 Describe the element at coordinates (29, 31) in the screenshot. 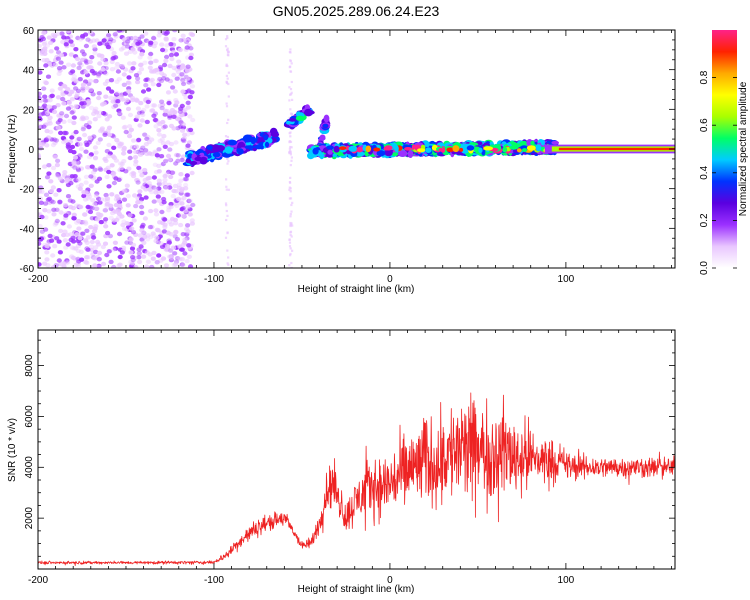

I see `y-tick-label: 60` at that location.